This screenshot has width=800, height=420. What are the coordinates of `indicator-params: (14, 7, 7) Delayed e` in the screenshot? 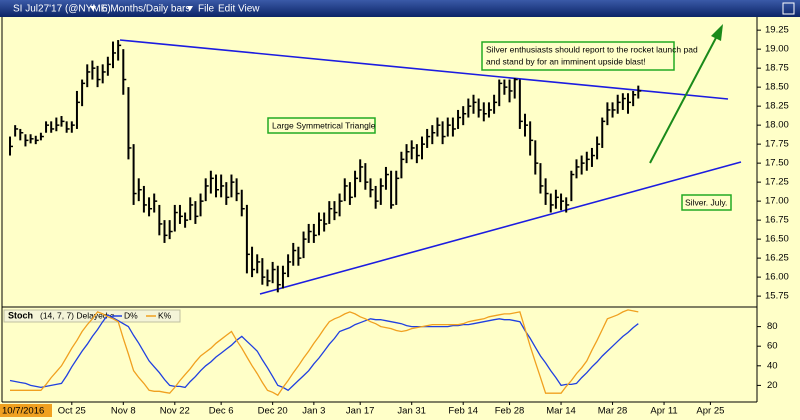 It's located at (77, 315).